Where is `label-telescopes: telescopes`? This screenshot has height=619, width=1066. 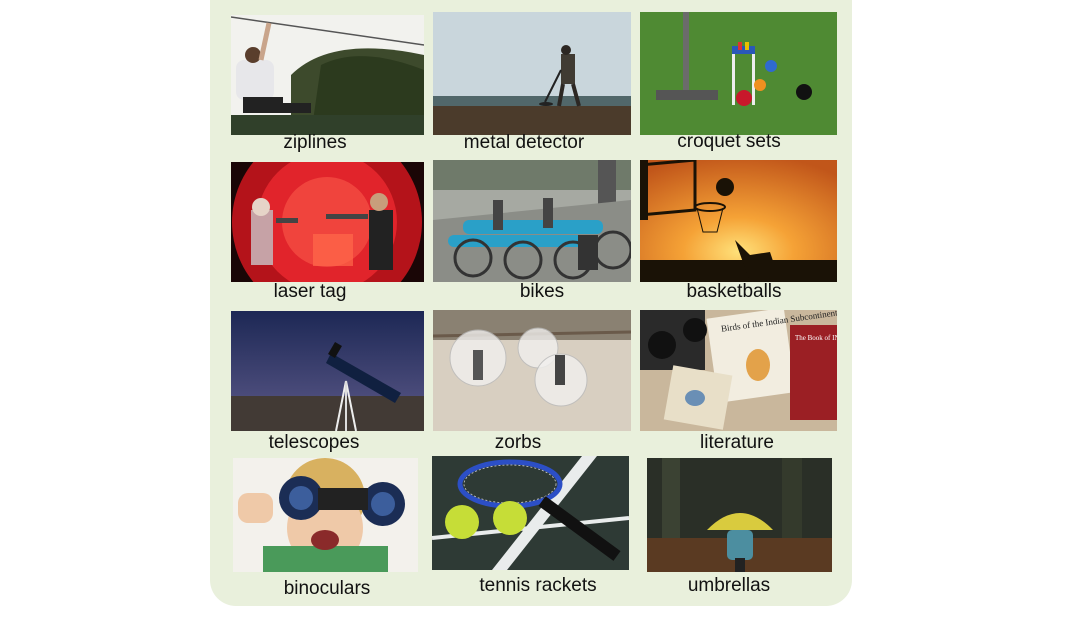
label-telescopes: telescopes is located at coordinates (314, 442).